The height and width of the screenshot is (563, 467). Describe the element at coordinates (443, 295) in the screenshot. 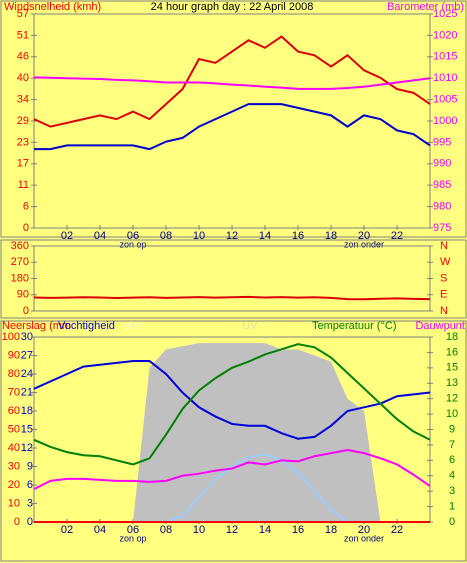

I see `y-tick-label: E` at that location.